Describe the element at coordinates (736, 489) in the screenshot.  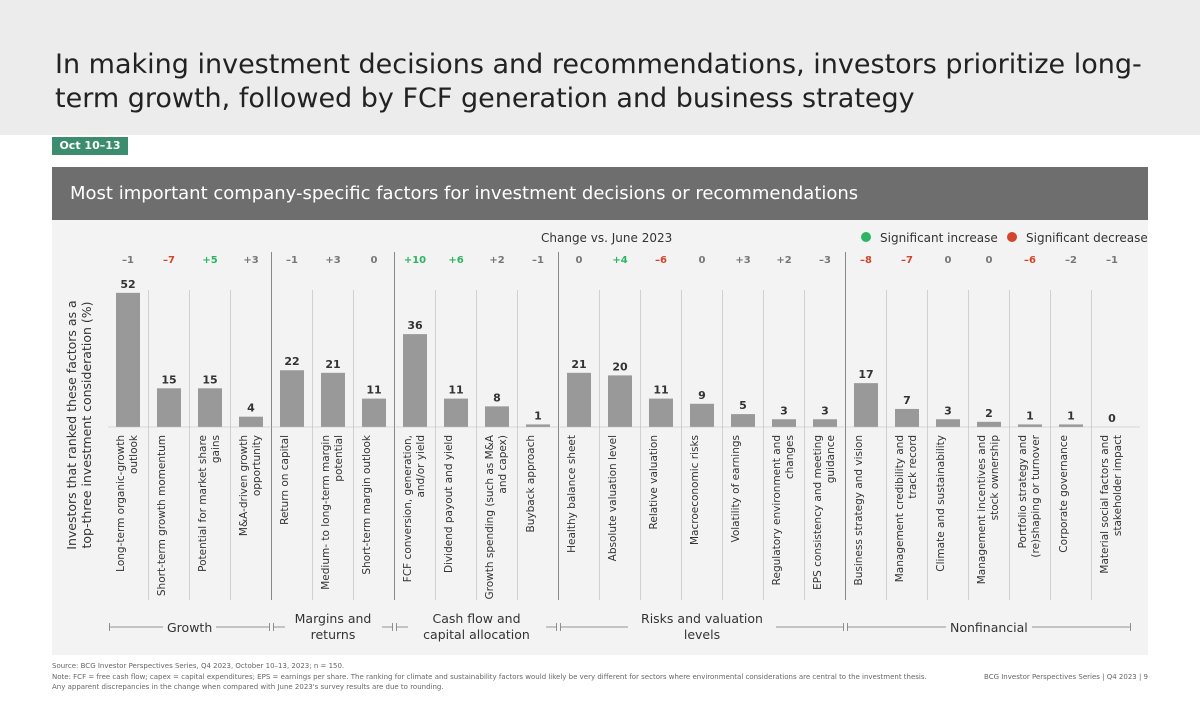
I see `category-label: Volatility of earnings` at that location.